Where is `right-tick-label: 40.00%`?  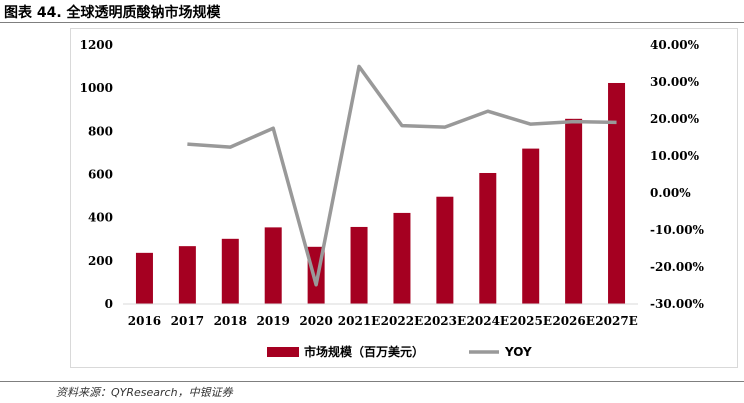 right-tick-label: 40.00% is located at coordinates (675, 45).